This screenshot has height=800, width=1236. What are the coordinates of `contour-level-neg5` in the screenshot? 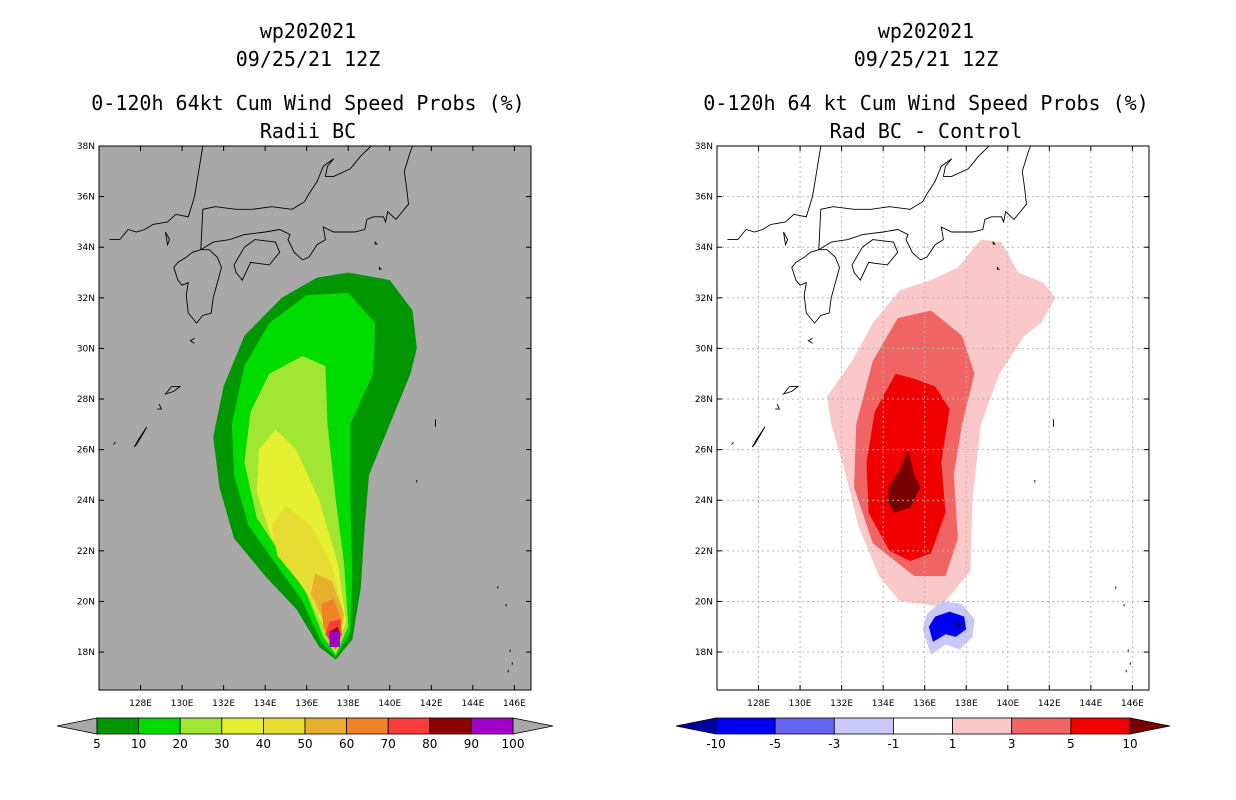 It's located at (947, 626).